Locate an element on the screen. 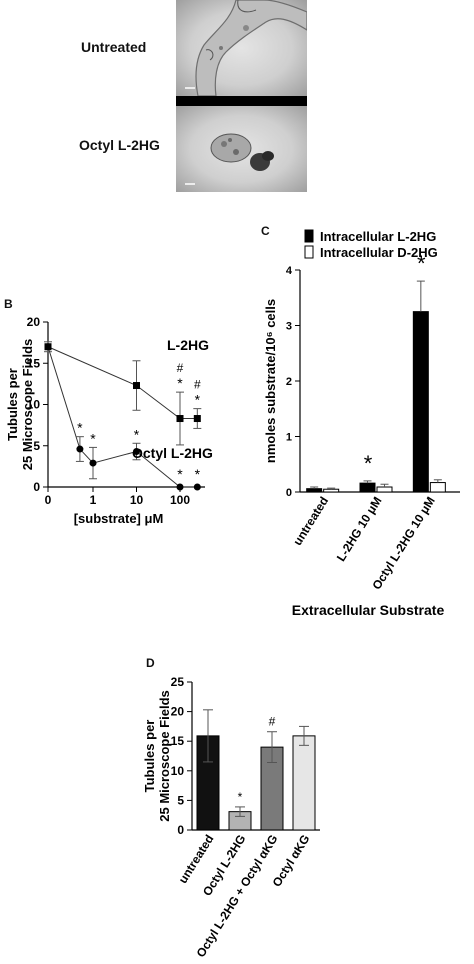 The width and height of the screenshot is (474, 964). d-y-tick-label: 0 is located at coordinates (180, 830).